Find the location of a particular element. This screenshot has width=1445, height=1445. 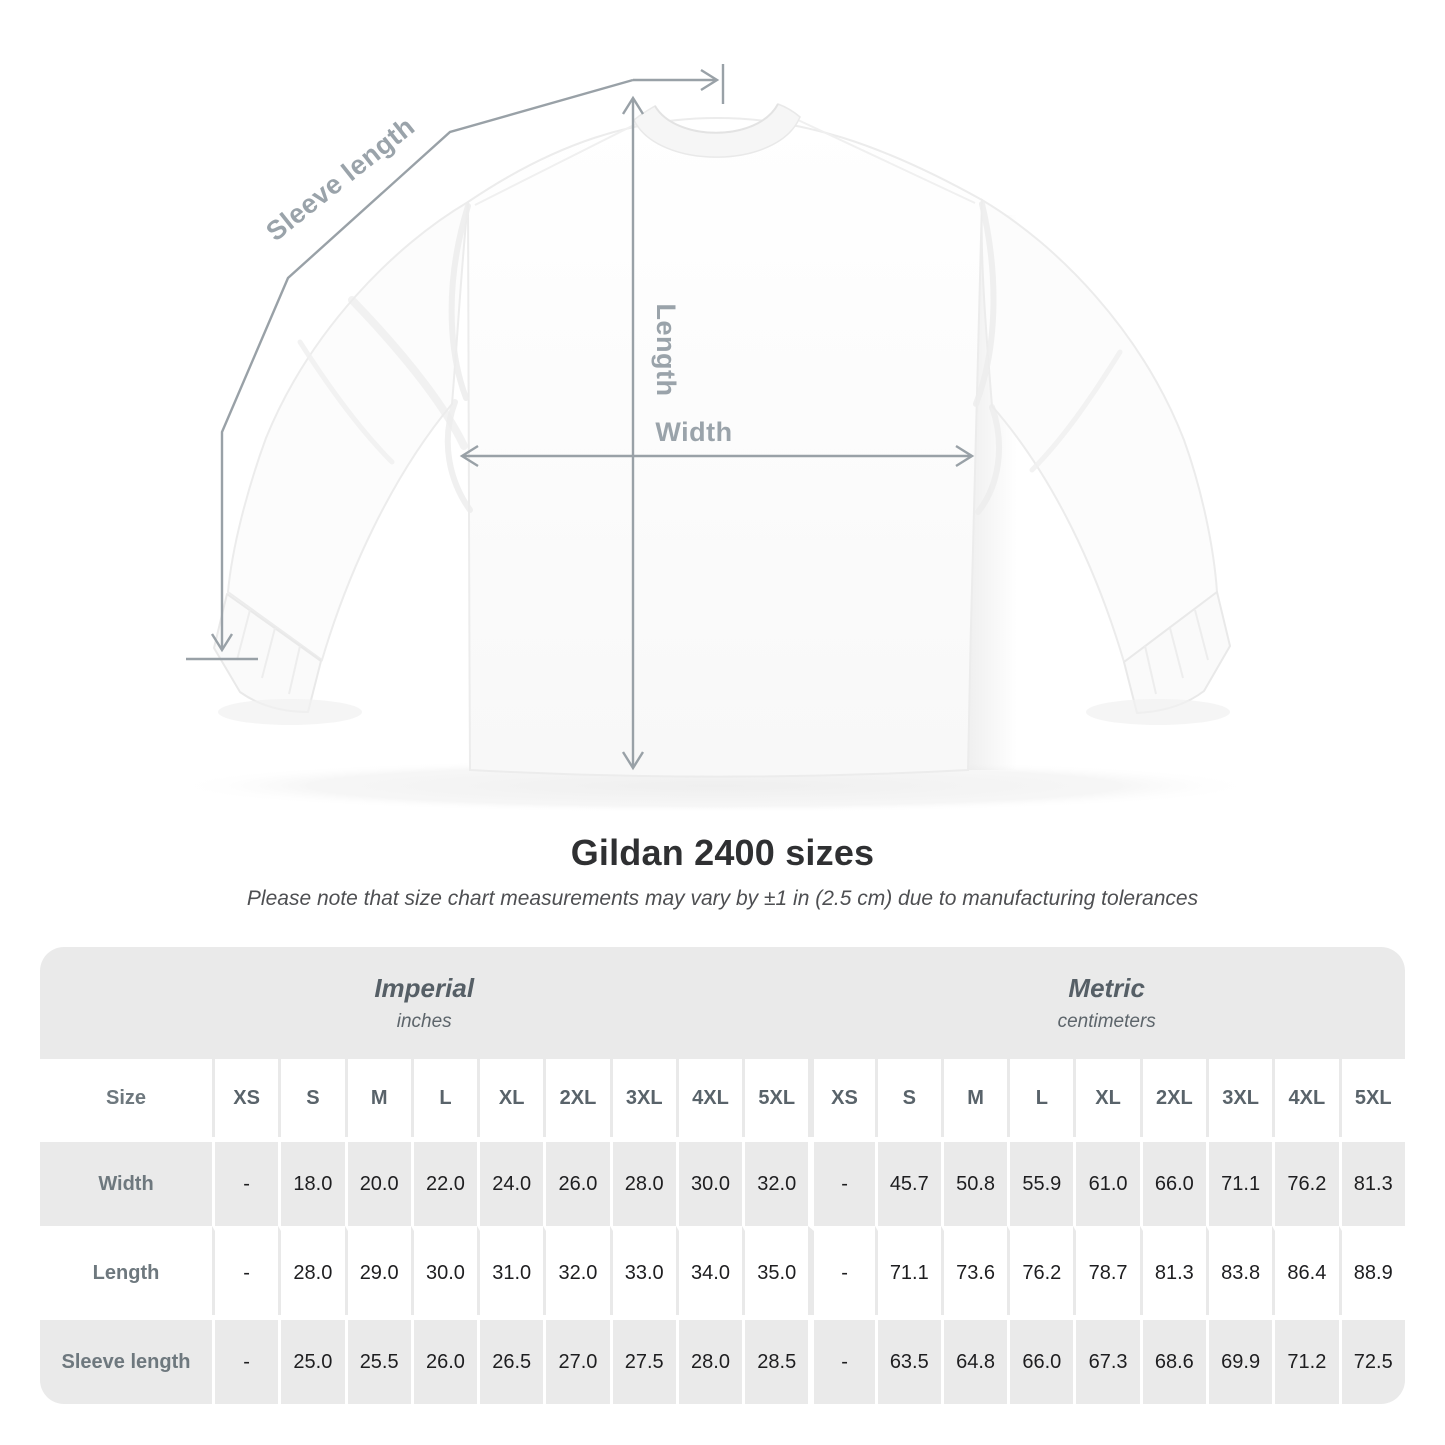

value-cell: 18.0 is located at coordinates (311, 1181).